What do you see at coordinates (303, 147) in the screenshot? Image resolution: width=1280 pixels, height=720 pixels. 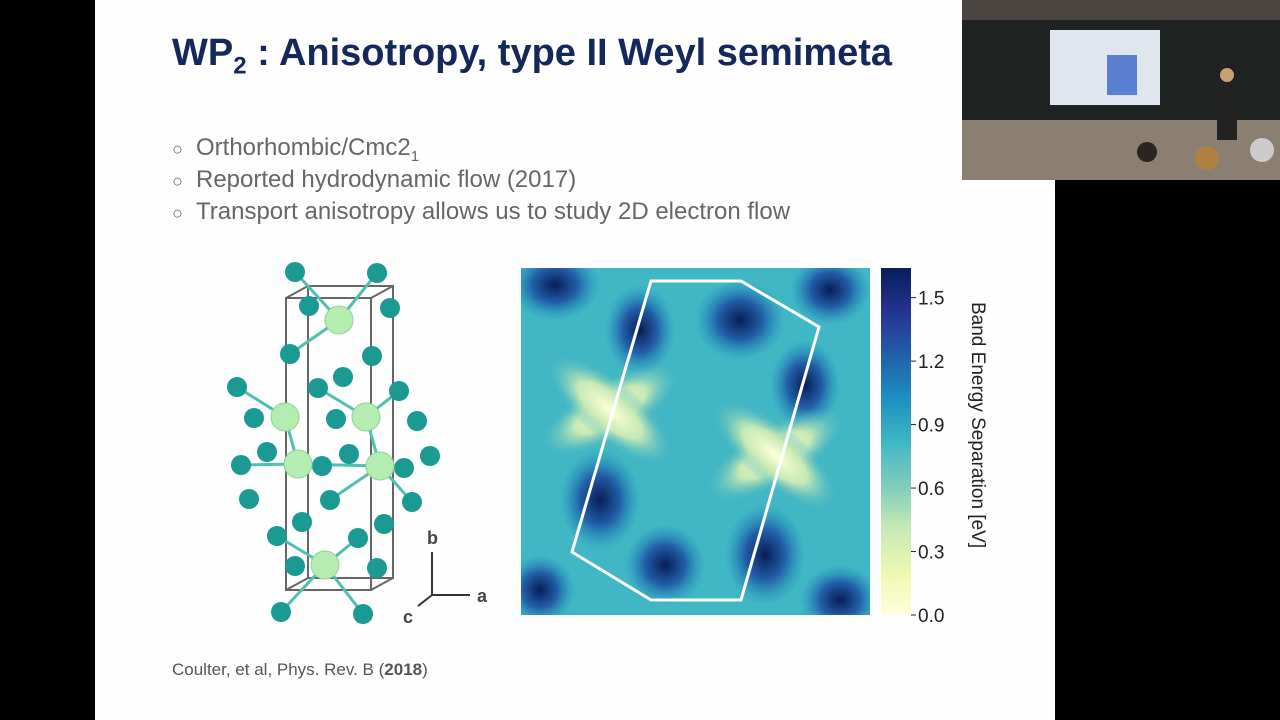 I see `bullet-text: Orthorhombic/Cmc2` at bounding box center [303, 147].